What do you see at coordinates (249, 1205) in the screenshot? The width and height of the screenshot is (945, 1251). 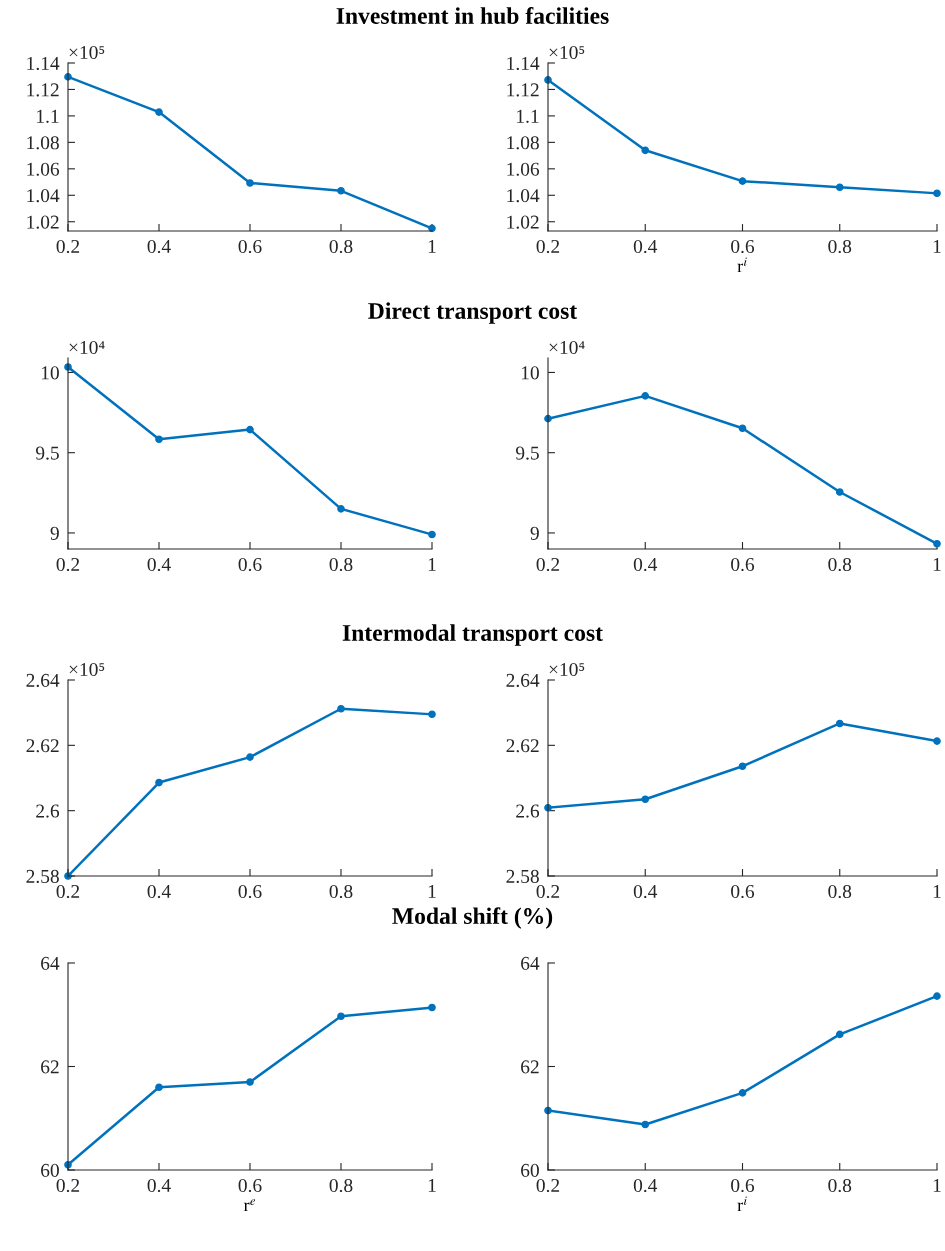 I see `x-axis-title: r$^{e}$` at bounding box center [249, 1205].